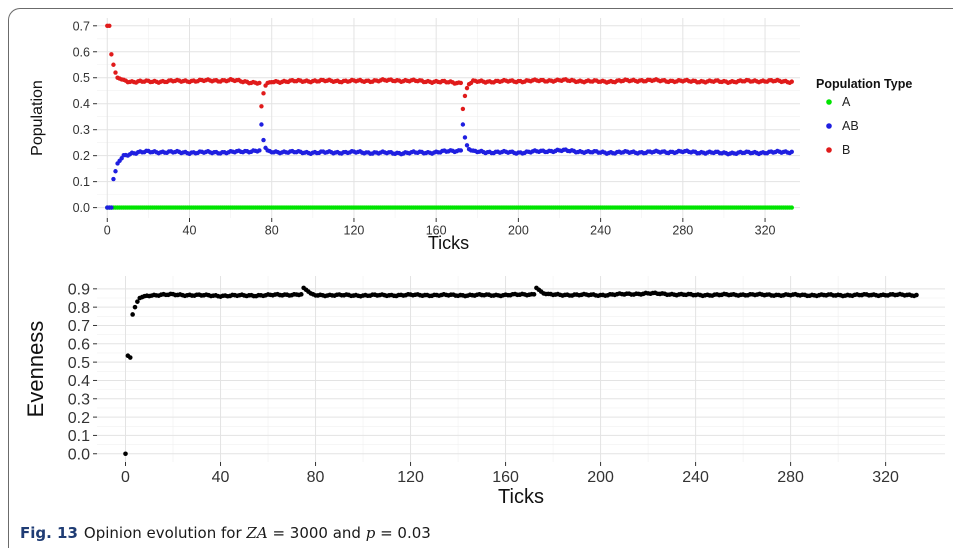 The width and height of the screenshot is (955, 550). Describe the element at coordinates (79, 308) in the screenshot. I see `y-tick-label: 0.8` at that location.